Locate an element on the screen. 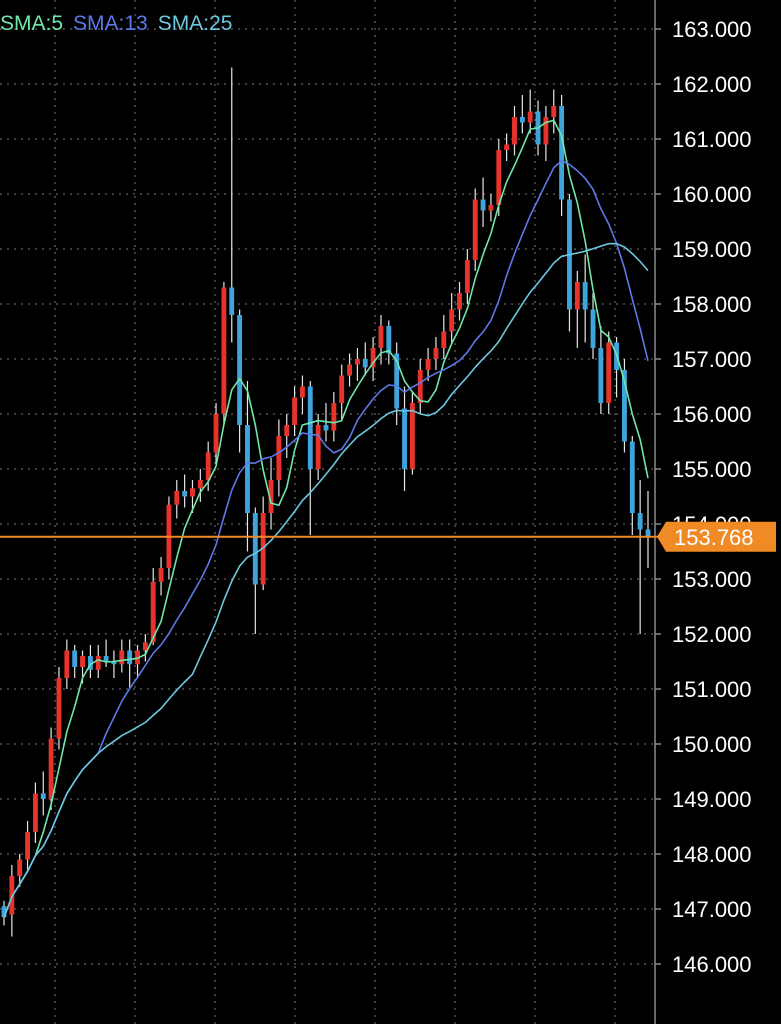 This screenshot has width=781, height=1024. current-price-label: 153.768 is located at coordinates (714, 537).